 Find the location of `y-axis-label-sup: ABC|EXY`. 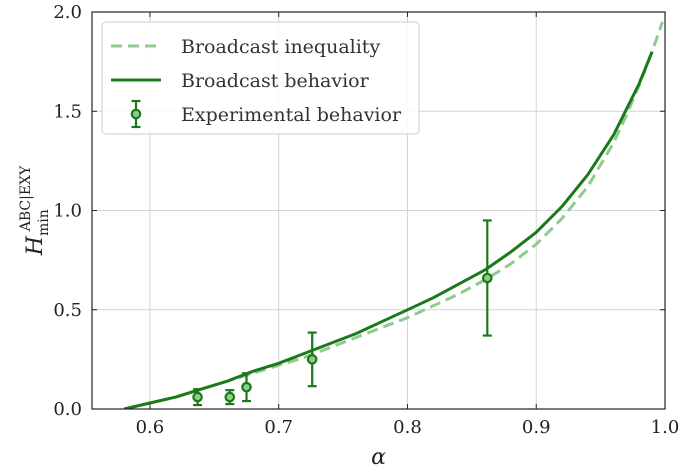

y-axis-label-sup: ABC|EXY is located at coordinates (26, 198).